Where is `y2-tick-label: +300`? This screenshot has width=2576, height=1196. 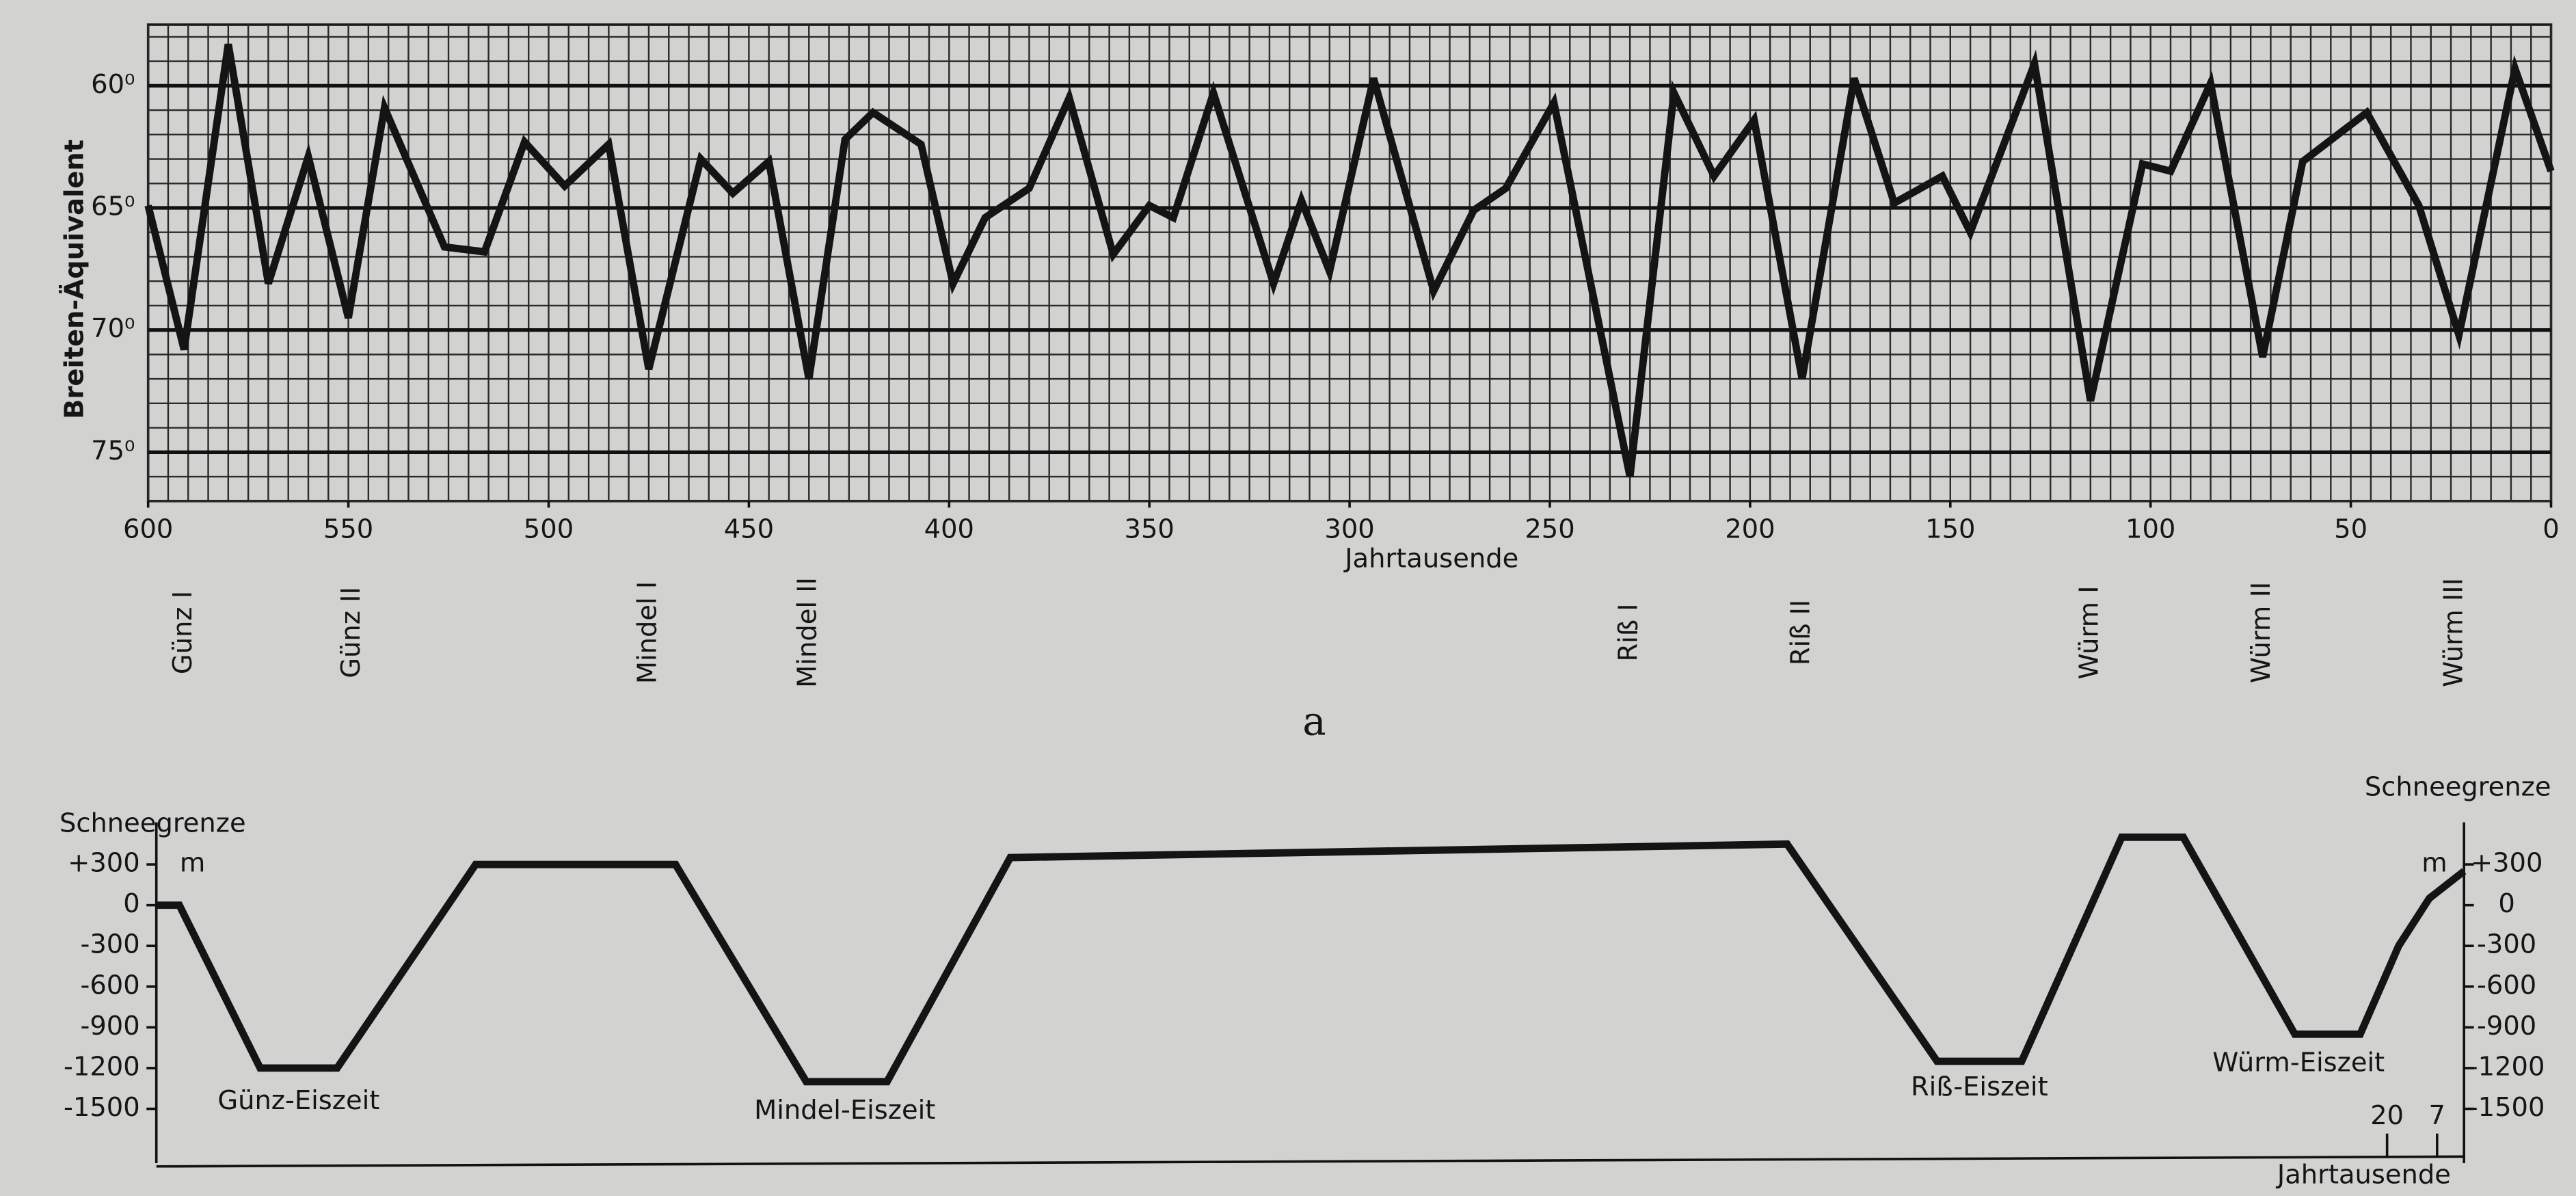
y2-tick-label: +300 is located at coordinates (2507, 863).